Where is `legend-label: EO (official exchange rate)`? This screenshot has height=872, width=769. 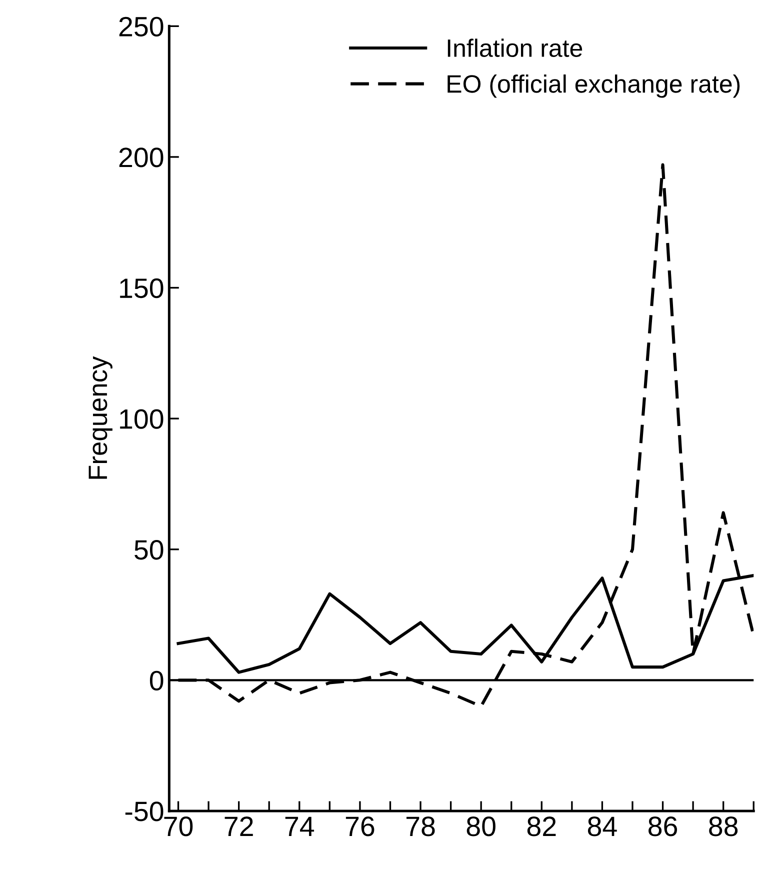
legend-label: EO (official exchange rate) is located at coordinates (594, 86).